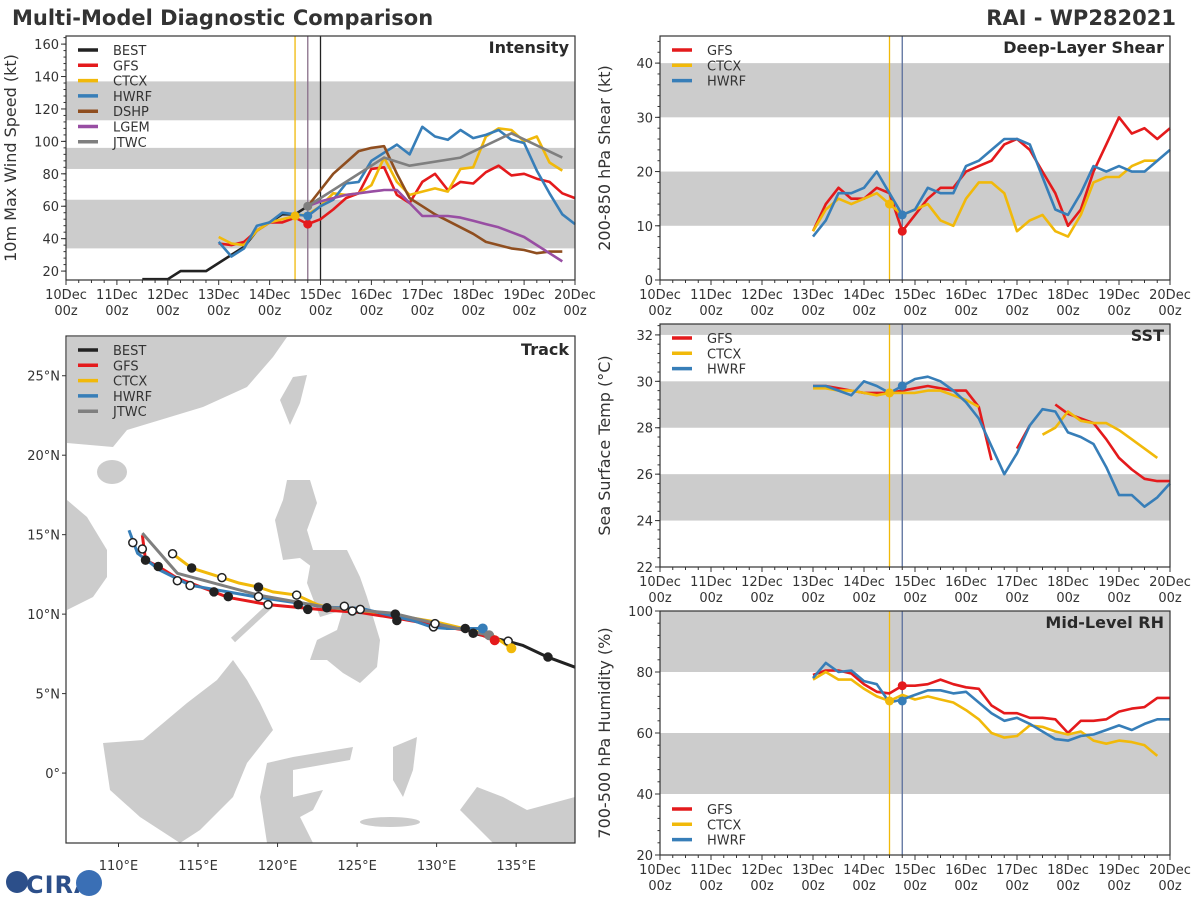 The width and height of the screenshot is (1200, 904). What do you see at coordinates (43, 377) in the screenshot?
I see `y-tick-label: 25°N` at bounding box center [43, 377].